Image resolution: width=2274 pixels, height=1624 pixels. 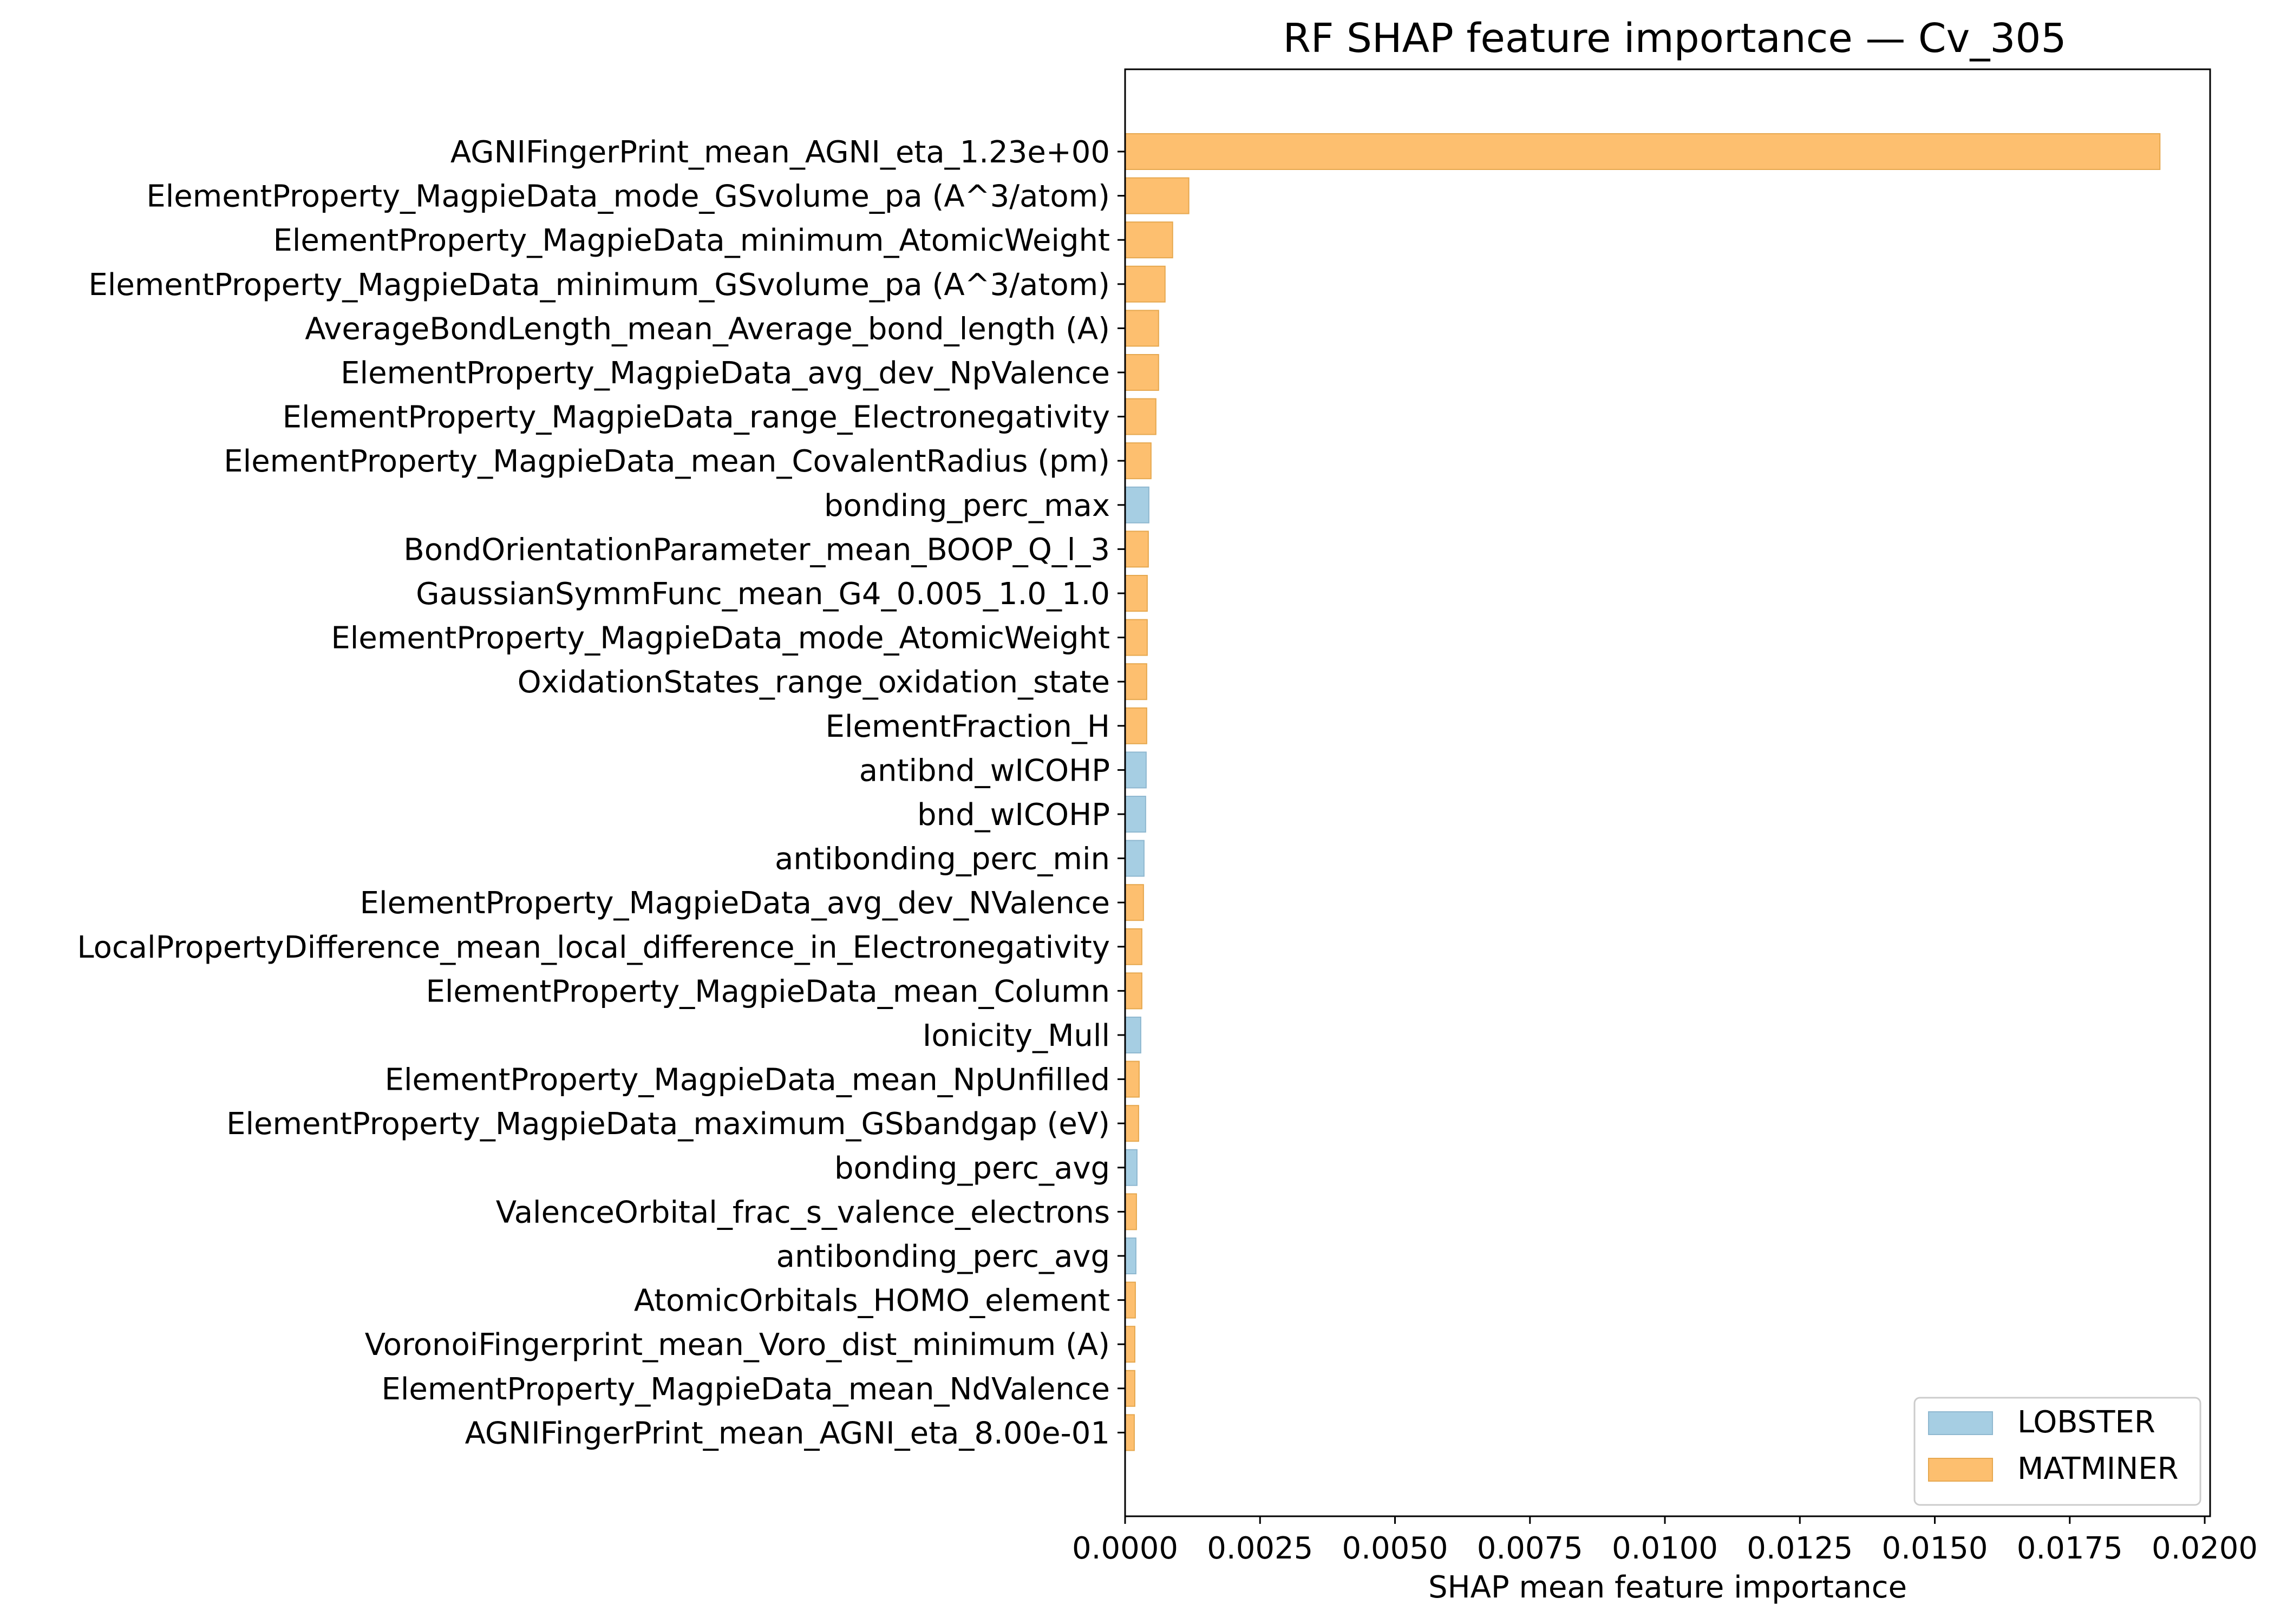 What do you see at coordinates (1133, 991) in the screenshot?
I see `bar-elementproperty-magpiedata-mean-column` at bounding box center [1133, 991].